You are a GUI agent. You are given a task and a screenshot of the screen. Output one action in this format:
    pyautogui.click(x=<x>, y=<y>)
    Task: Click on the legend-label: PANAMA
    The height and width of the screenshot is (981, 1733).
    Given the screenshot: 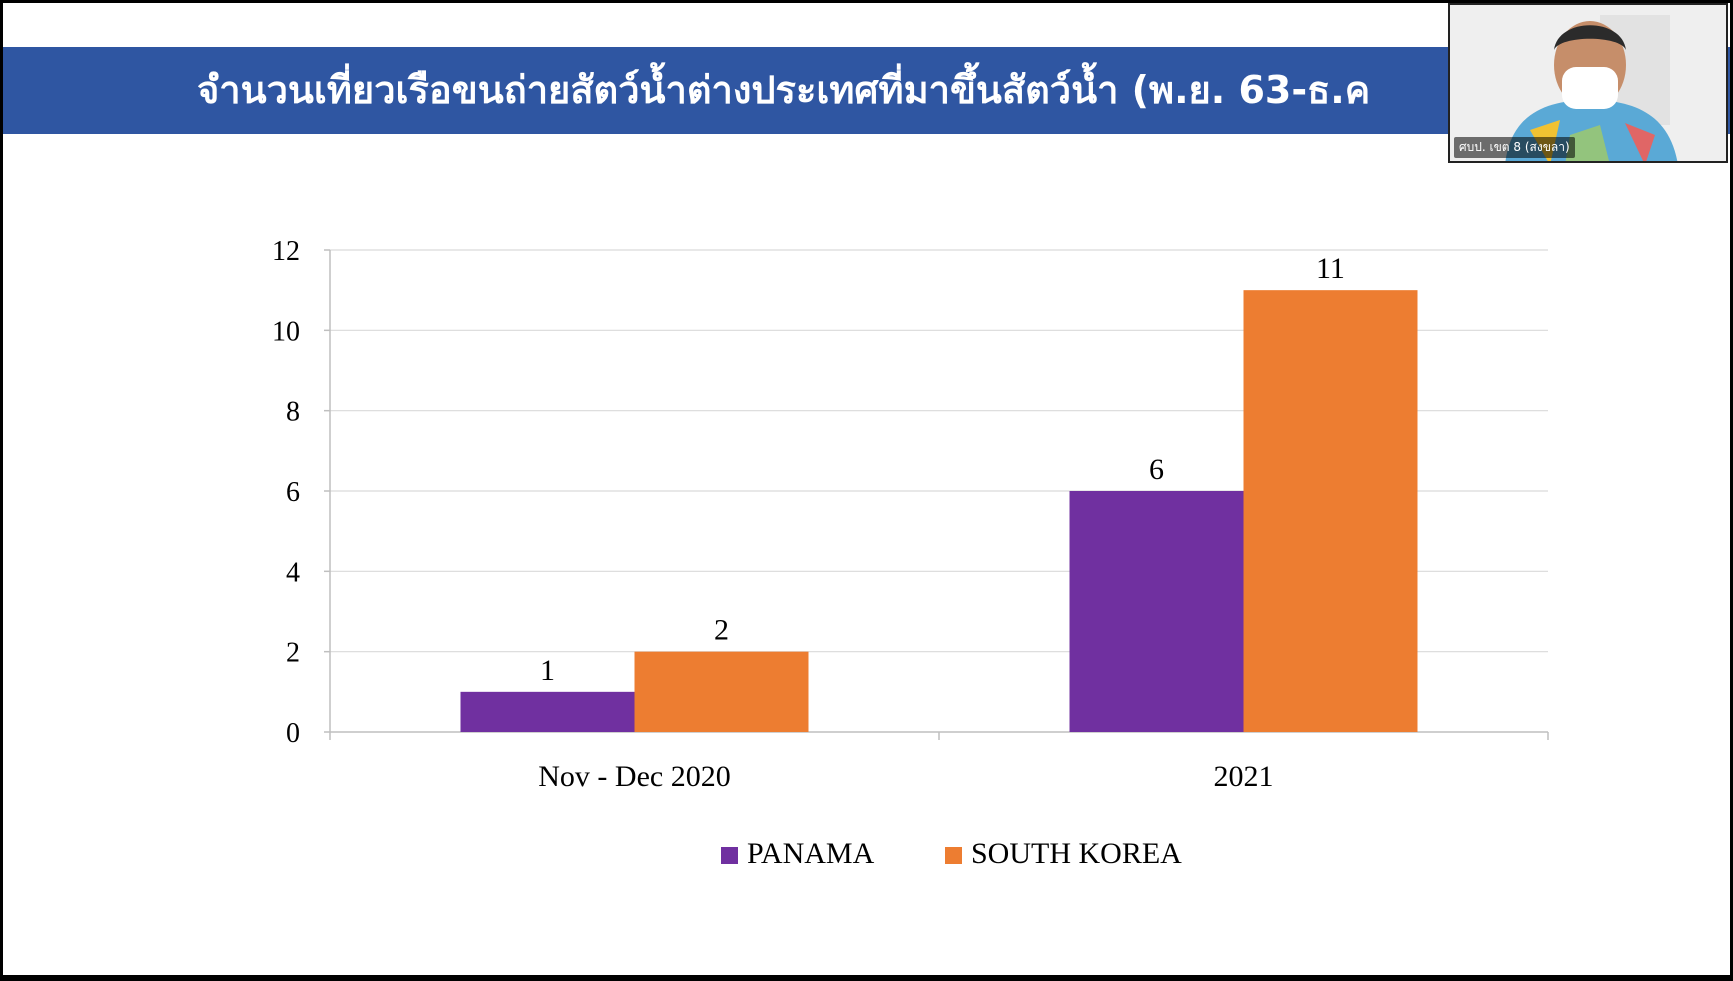 What is the action you would take?
    pyautogui.click(x=811, y=853)
    